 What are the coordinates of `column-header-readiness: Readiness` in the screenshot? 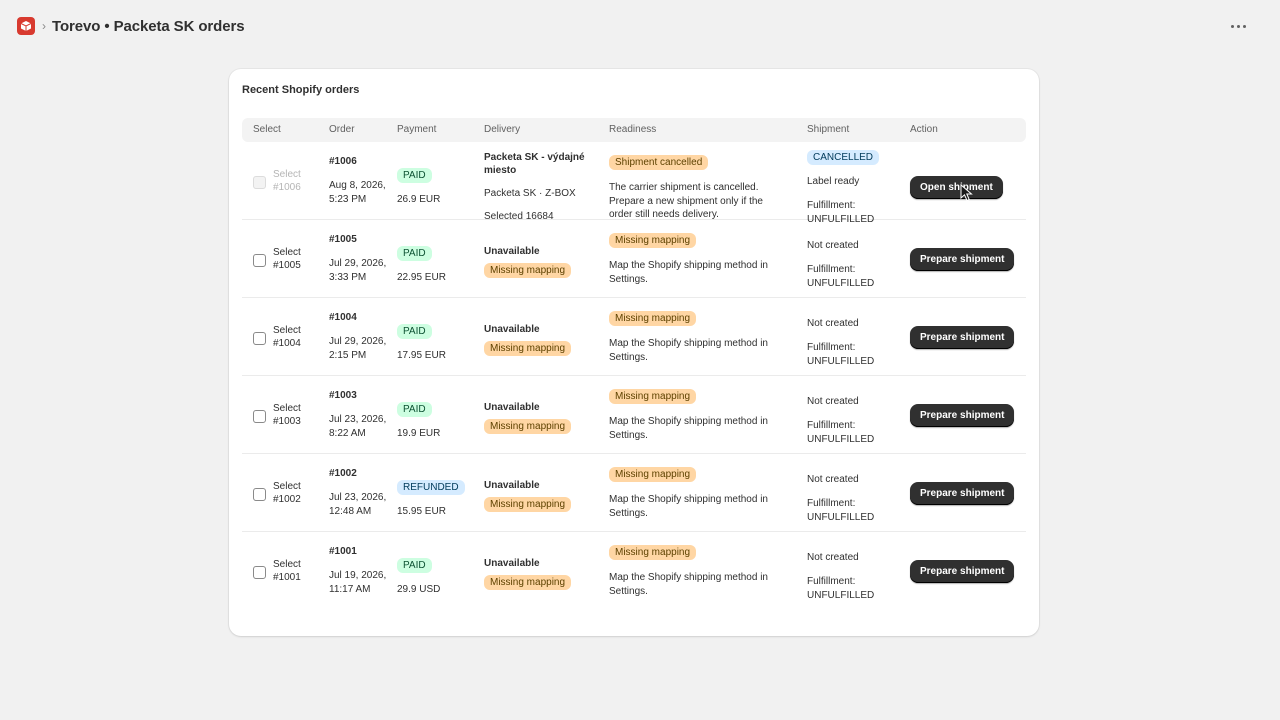 It's located at (633, 129).